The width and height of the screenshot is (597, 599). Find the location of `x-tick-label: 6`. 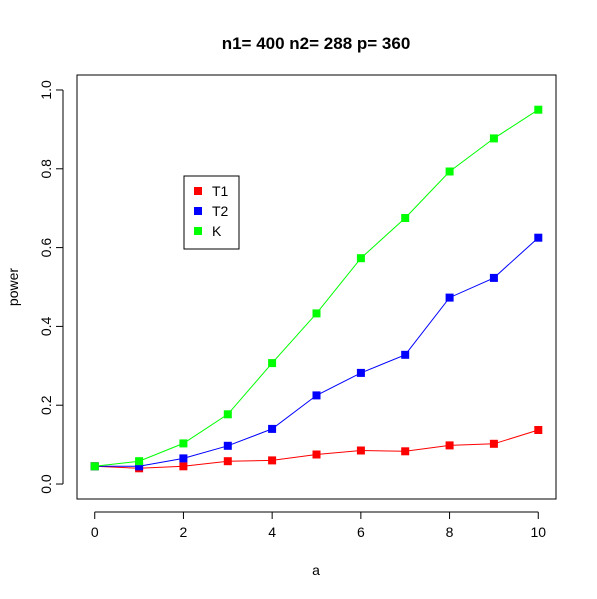

x-tick-label: 6 is located at coordinates (361, 532).